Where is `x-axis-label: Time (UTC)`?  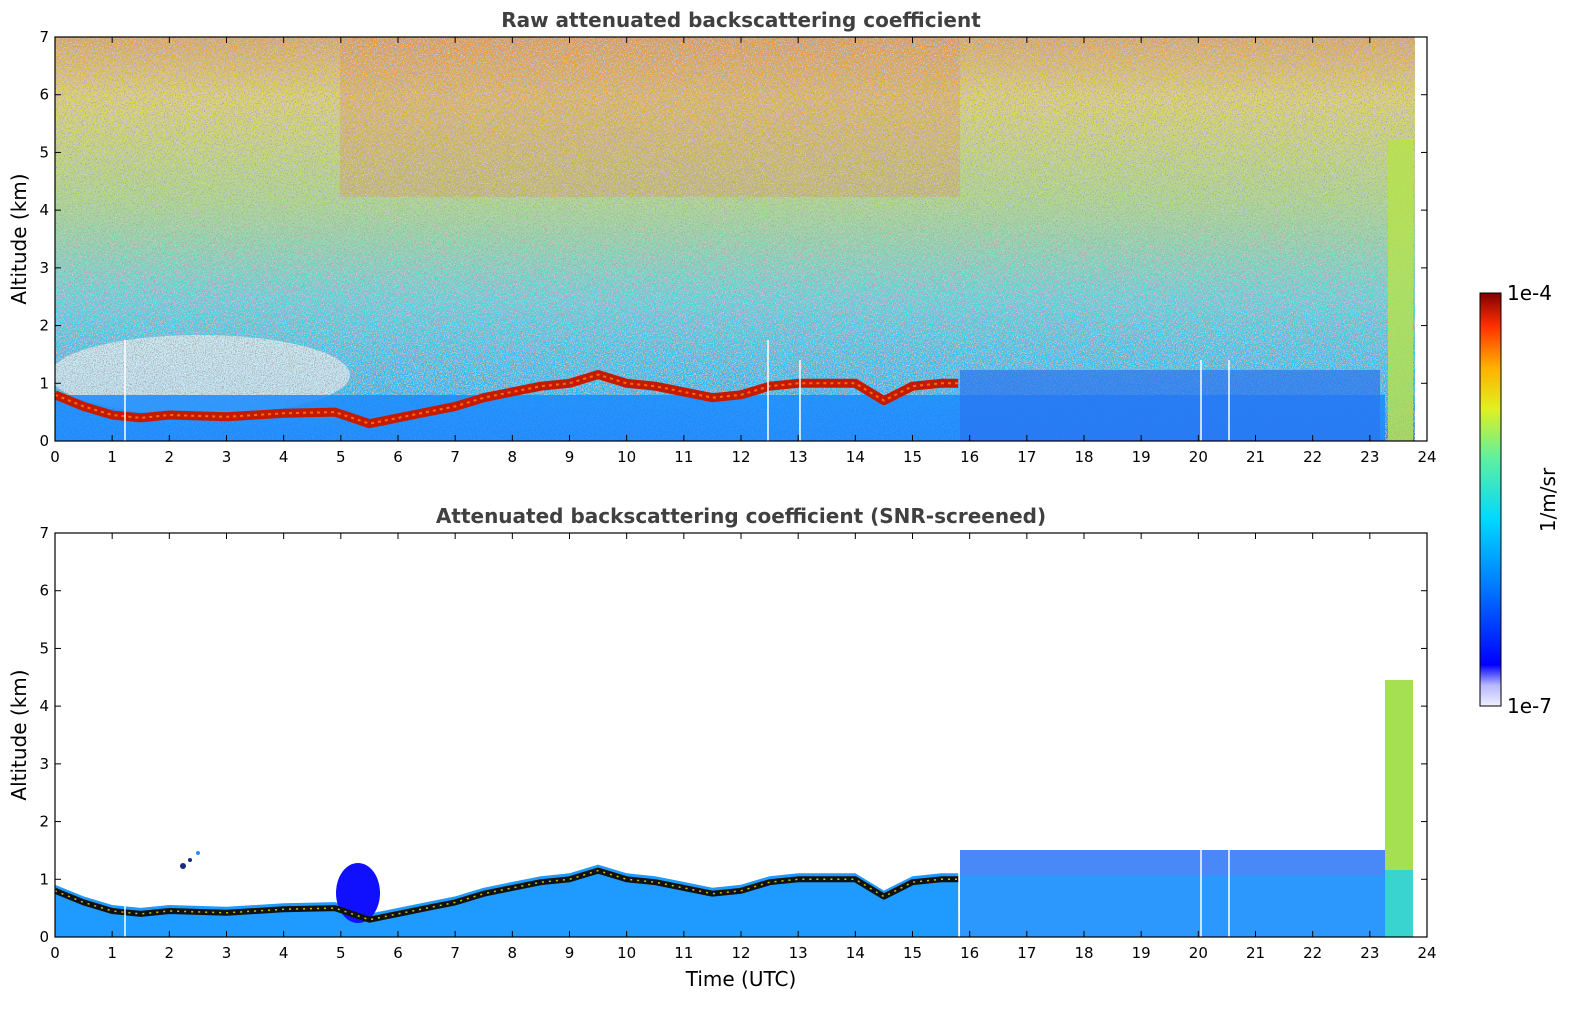
x-axis-label: Time (UTC) is located at coordinates (741, 979).